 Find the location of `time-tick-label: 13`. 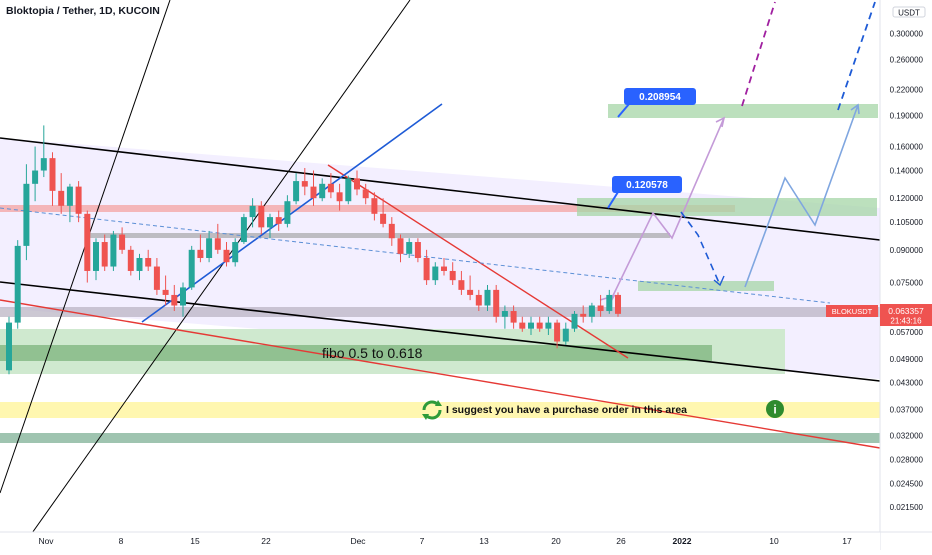

time-tick-label: 13 is located at coordinates (484, 541).